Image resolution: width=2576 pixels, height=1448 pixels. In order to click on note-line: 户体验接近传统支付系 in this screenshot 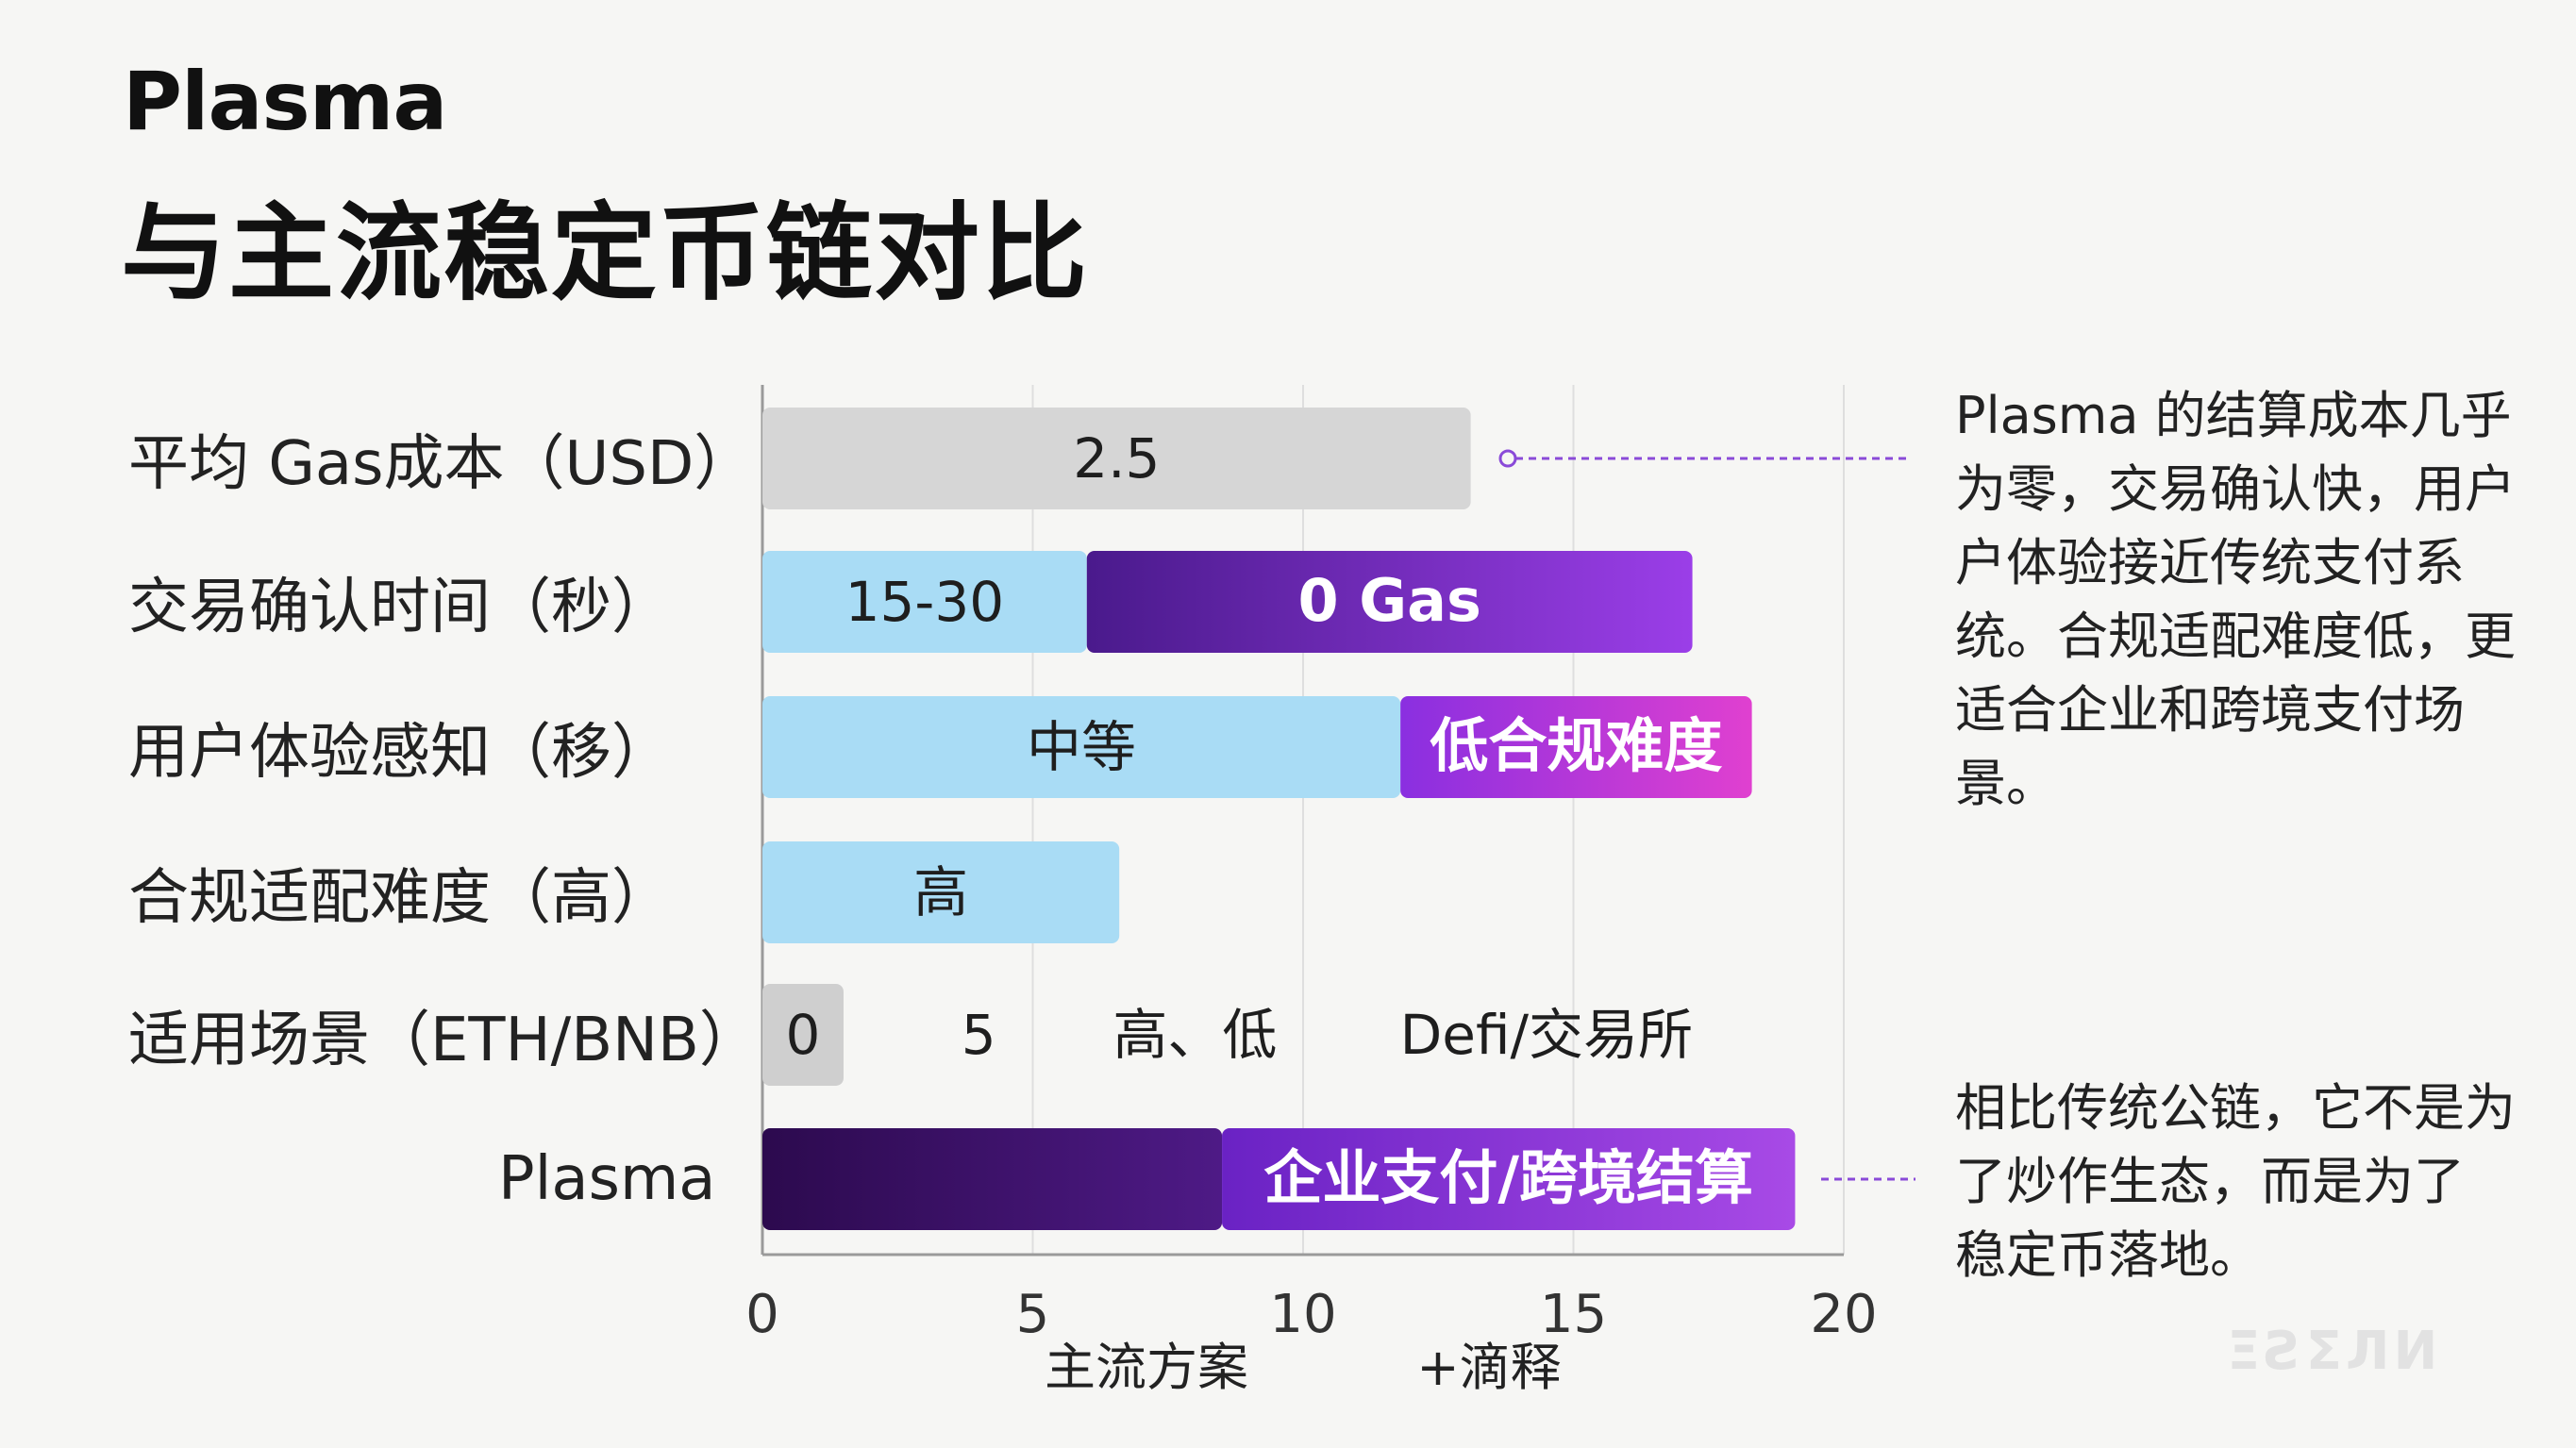, I will do `click(2210, 562)`.